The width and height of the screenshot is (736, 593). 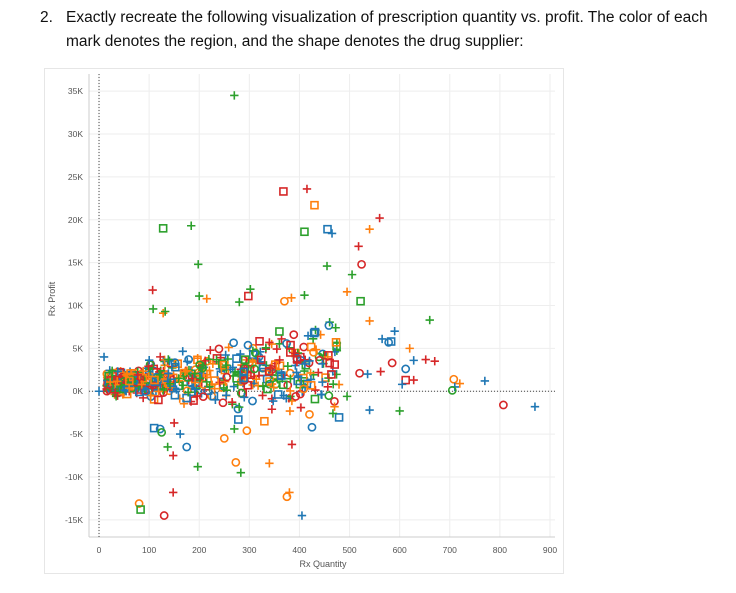 What do you see at coordinates (400, 550) in the screenshot?
I see `x-tick-label: 600` at bounding box center [400, 550].